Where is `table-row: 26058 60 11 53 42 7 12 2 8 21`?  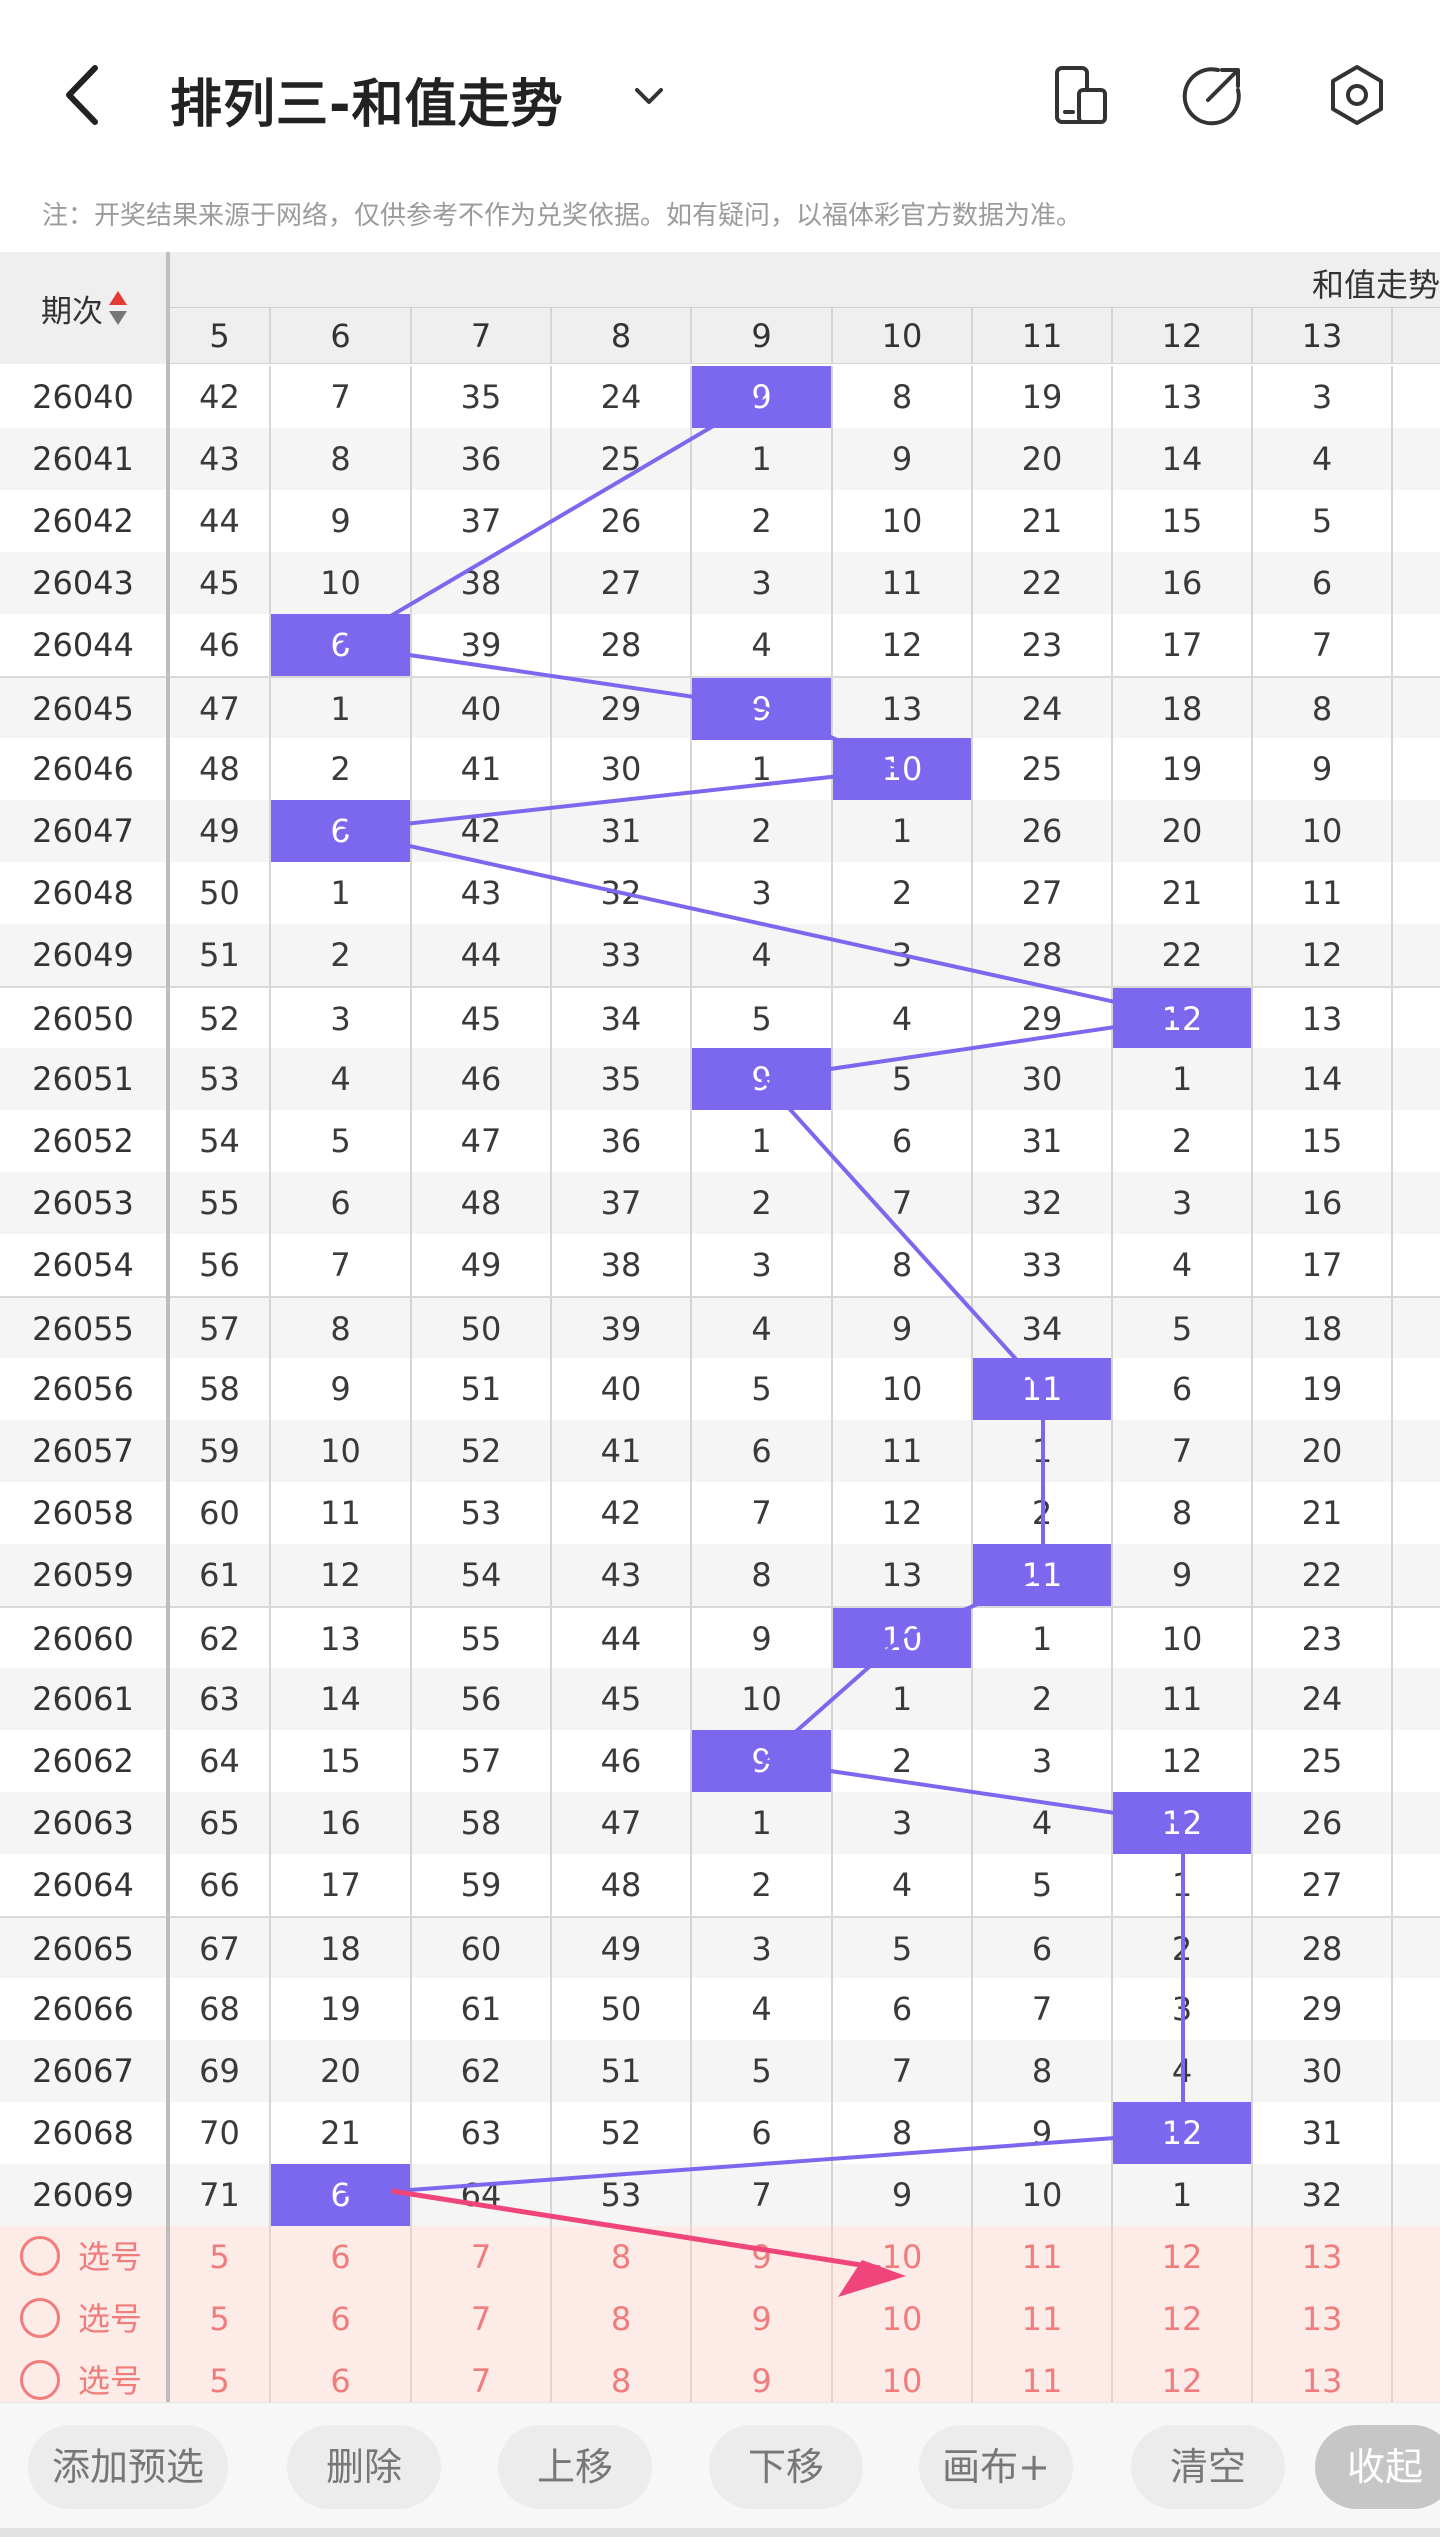 table-row: 26058 60 11 53 42 7 12 2 8 21 is located at coordinates (720, 1513).